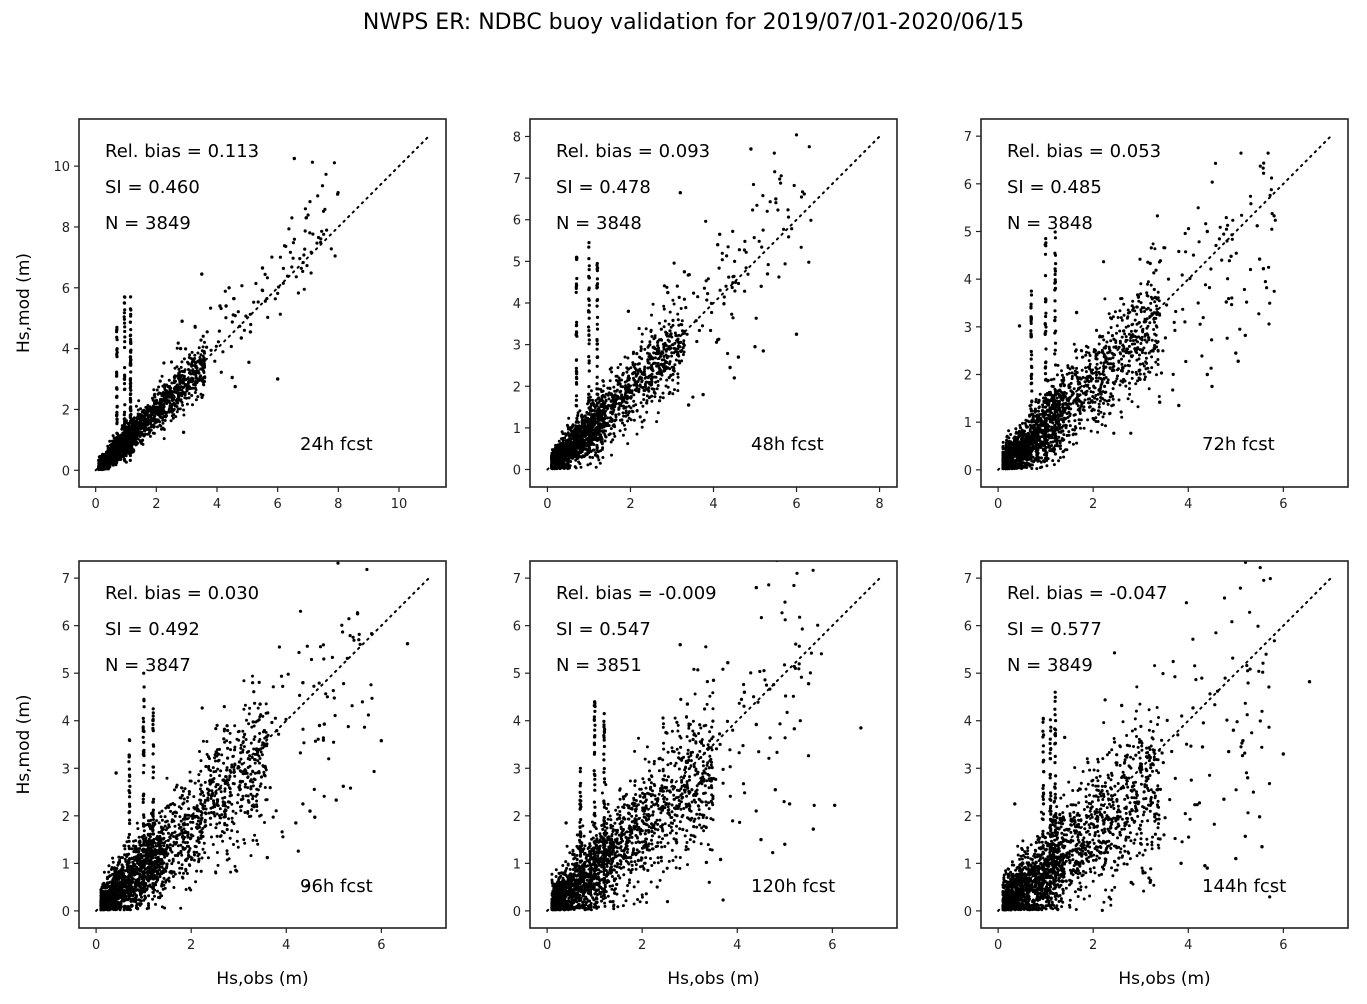  I want to click on scatter-points, so click(681, 302).